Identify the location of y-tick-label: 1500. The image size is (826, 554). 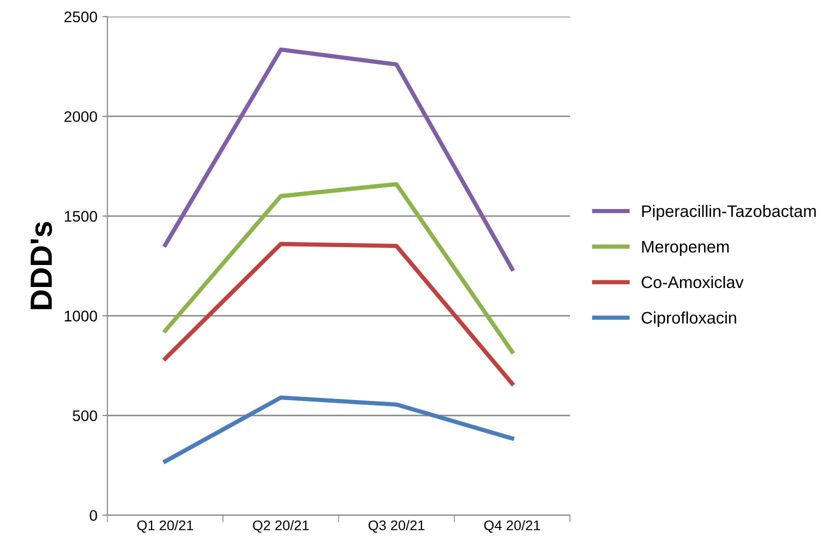
(81, 216).